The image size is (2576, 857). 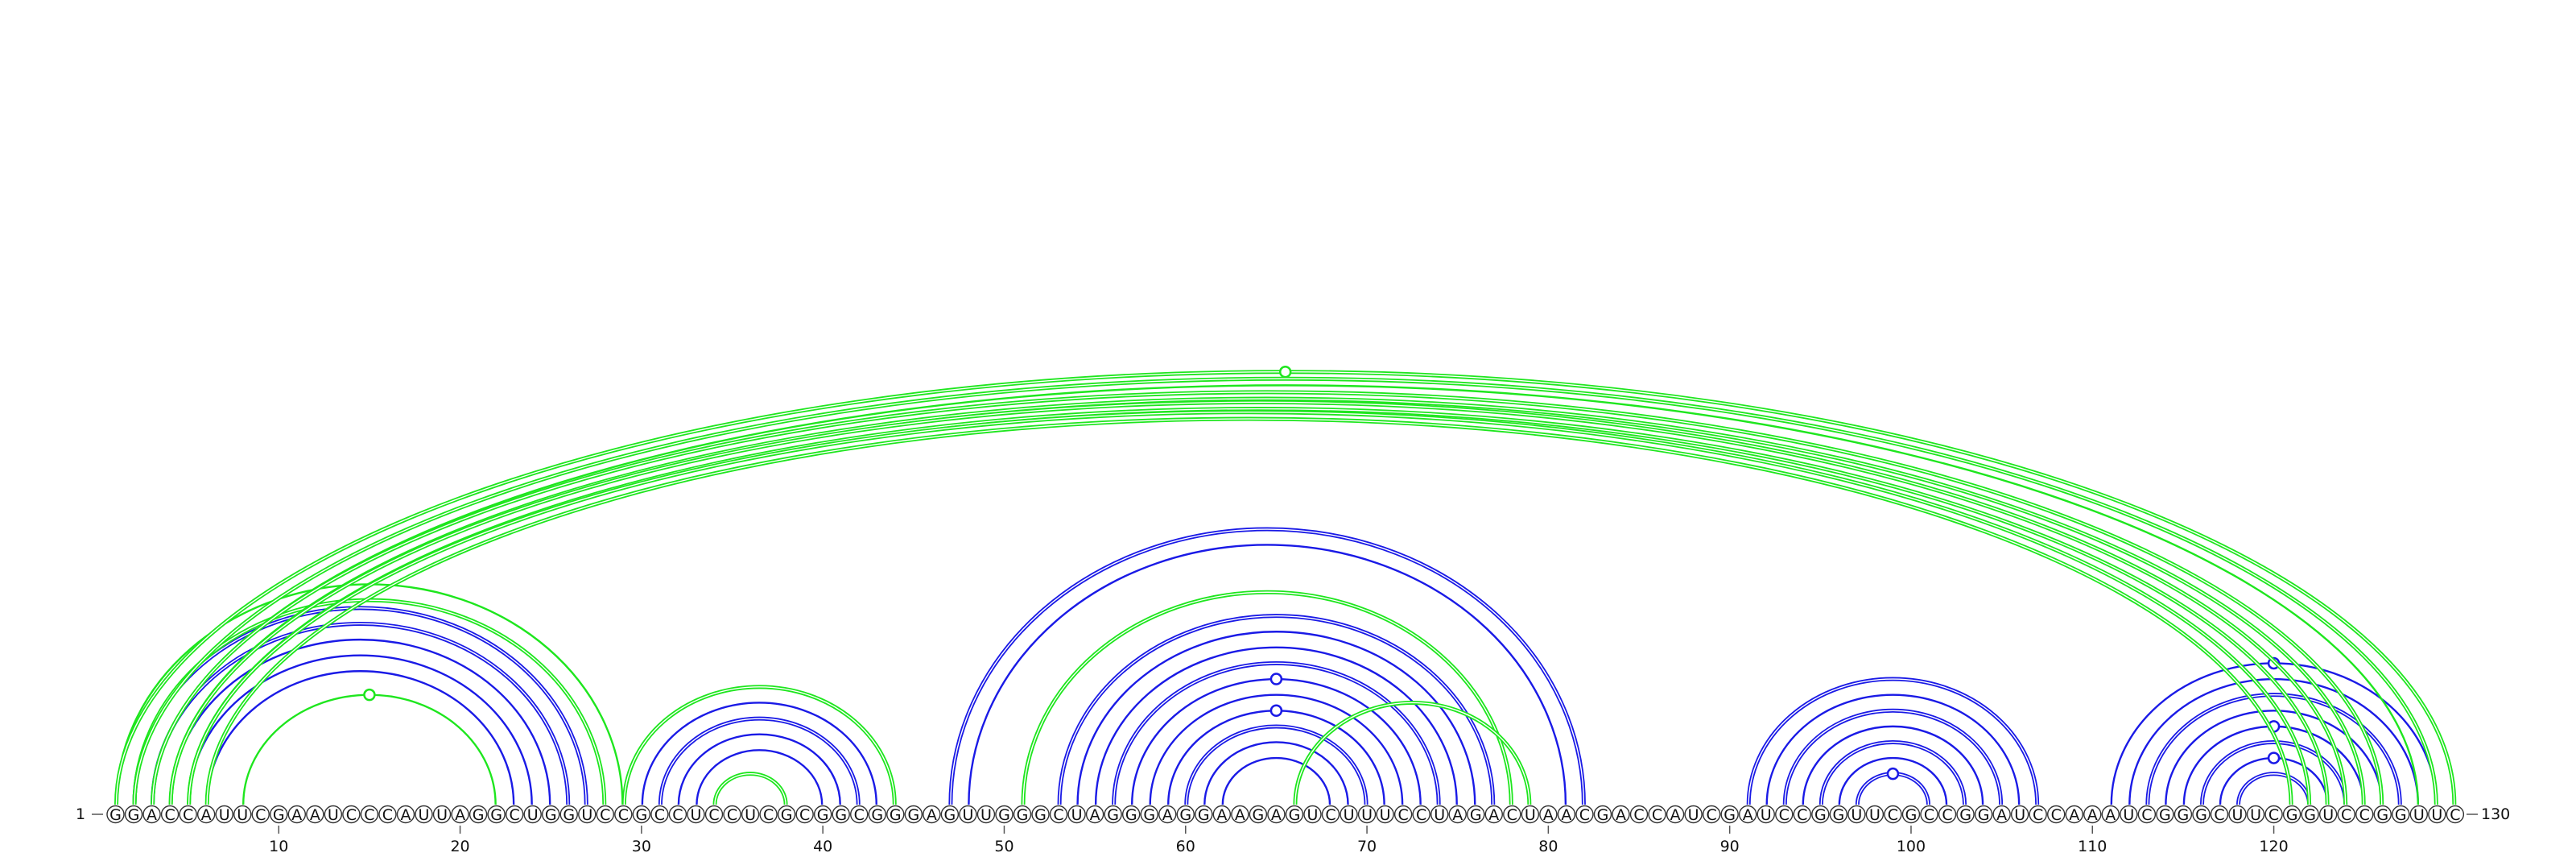 What do you see at coordinates (1548, 846) in the screenshot?
I see `tick-label: 80` at bounding box center [1548, 846].